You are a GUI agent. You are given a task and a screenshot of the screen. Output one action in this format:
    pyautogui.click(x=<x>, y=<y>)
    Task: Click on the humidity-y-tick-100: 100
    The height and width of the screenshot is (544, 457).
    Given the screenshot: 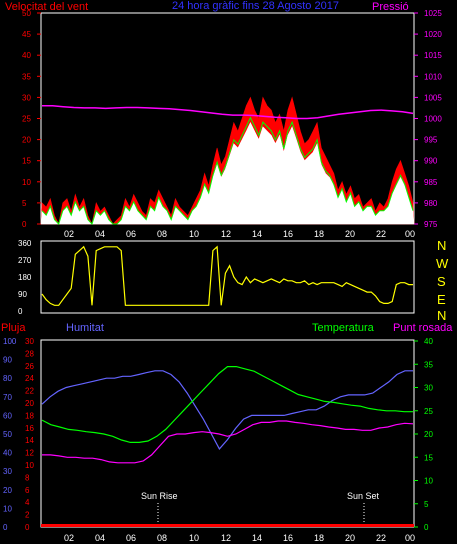 What is the action you would take?
    pyautogui.click(x=10, y=341)
    